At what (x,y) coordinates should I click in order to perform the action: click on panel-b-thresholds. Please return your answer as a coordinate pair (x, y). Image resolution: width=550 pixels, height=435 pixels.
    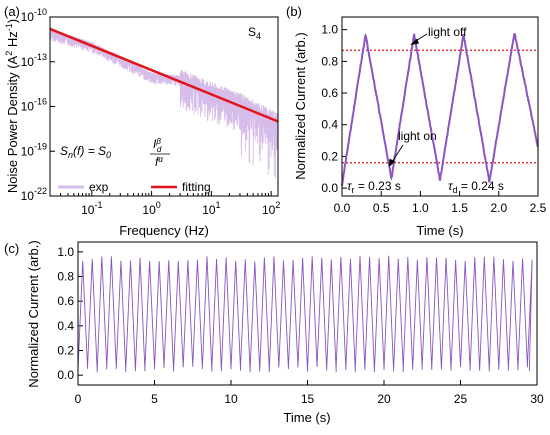
    Looking at the image, I should click on (440, 106).